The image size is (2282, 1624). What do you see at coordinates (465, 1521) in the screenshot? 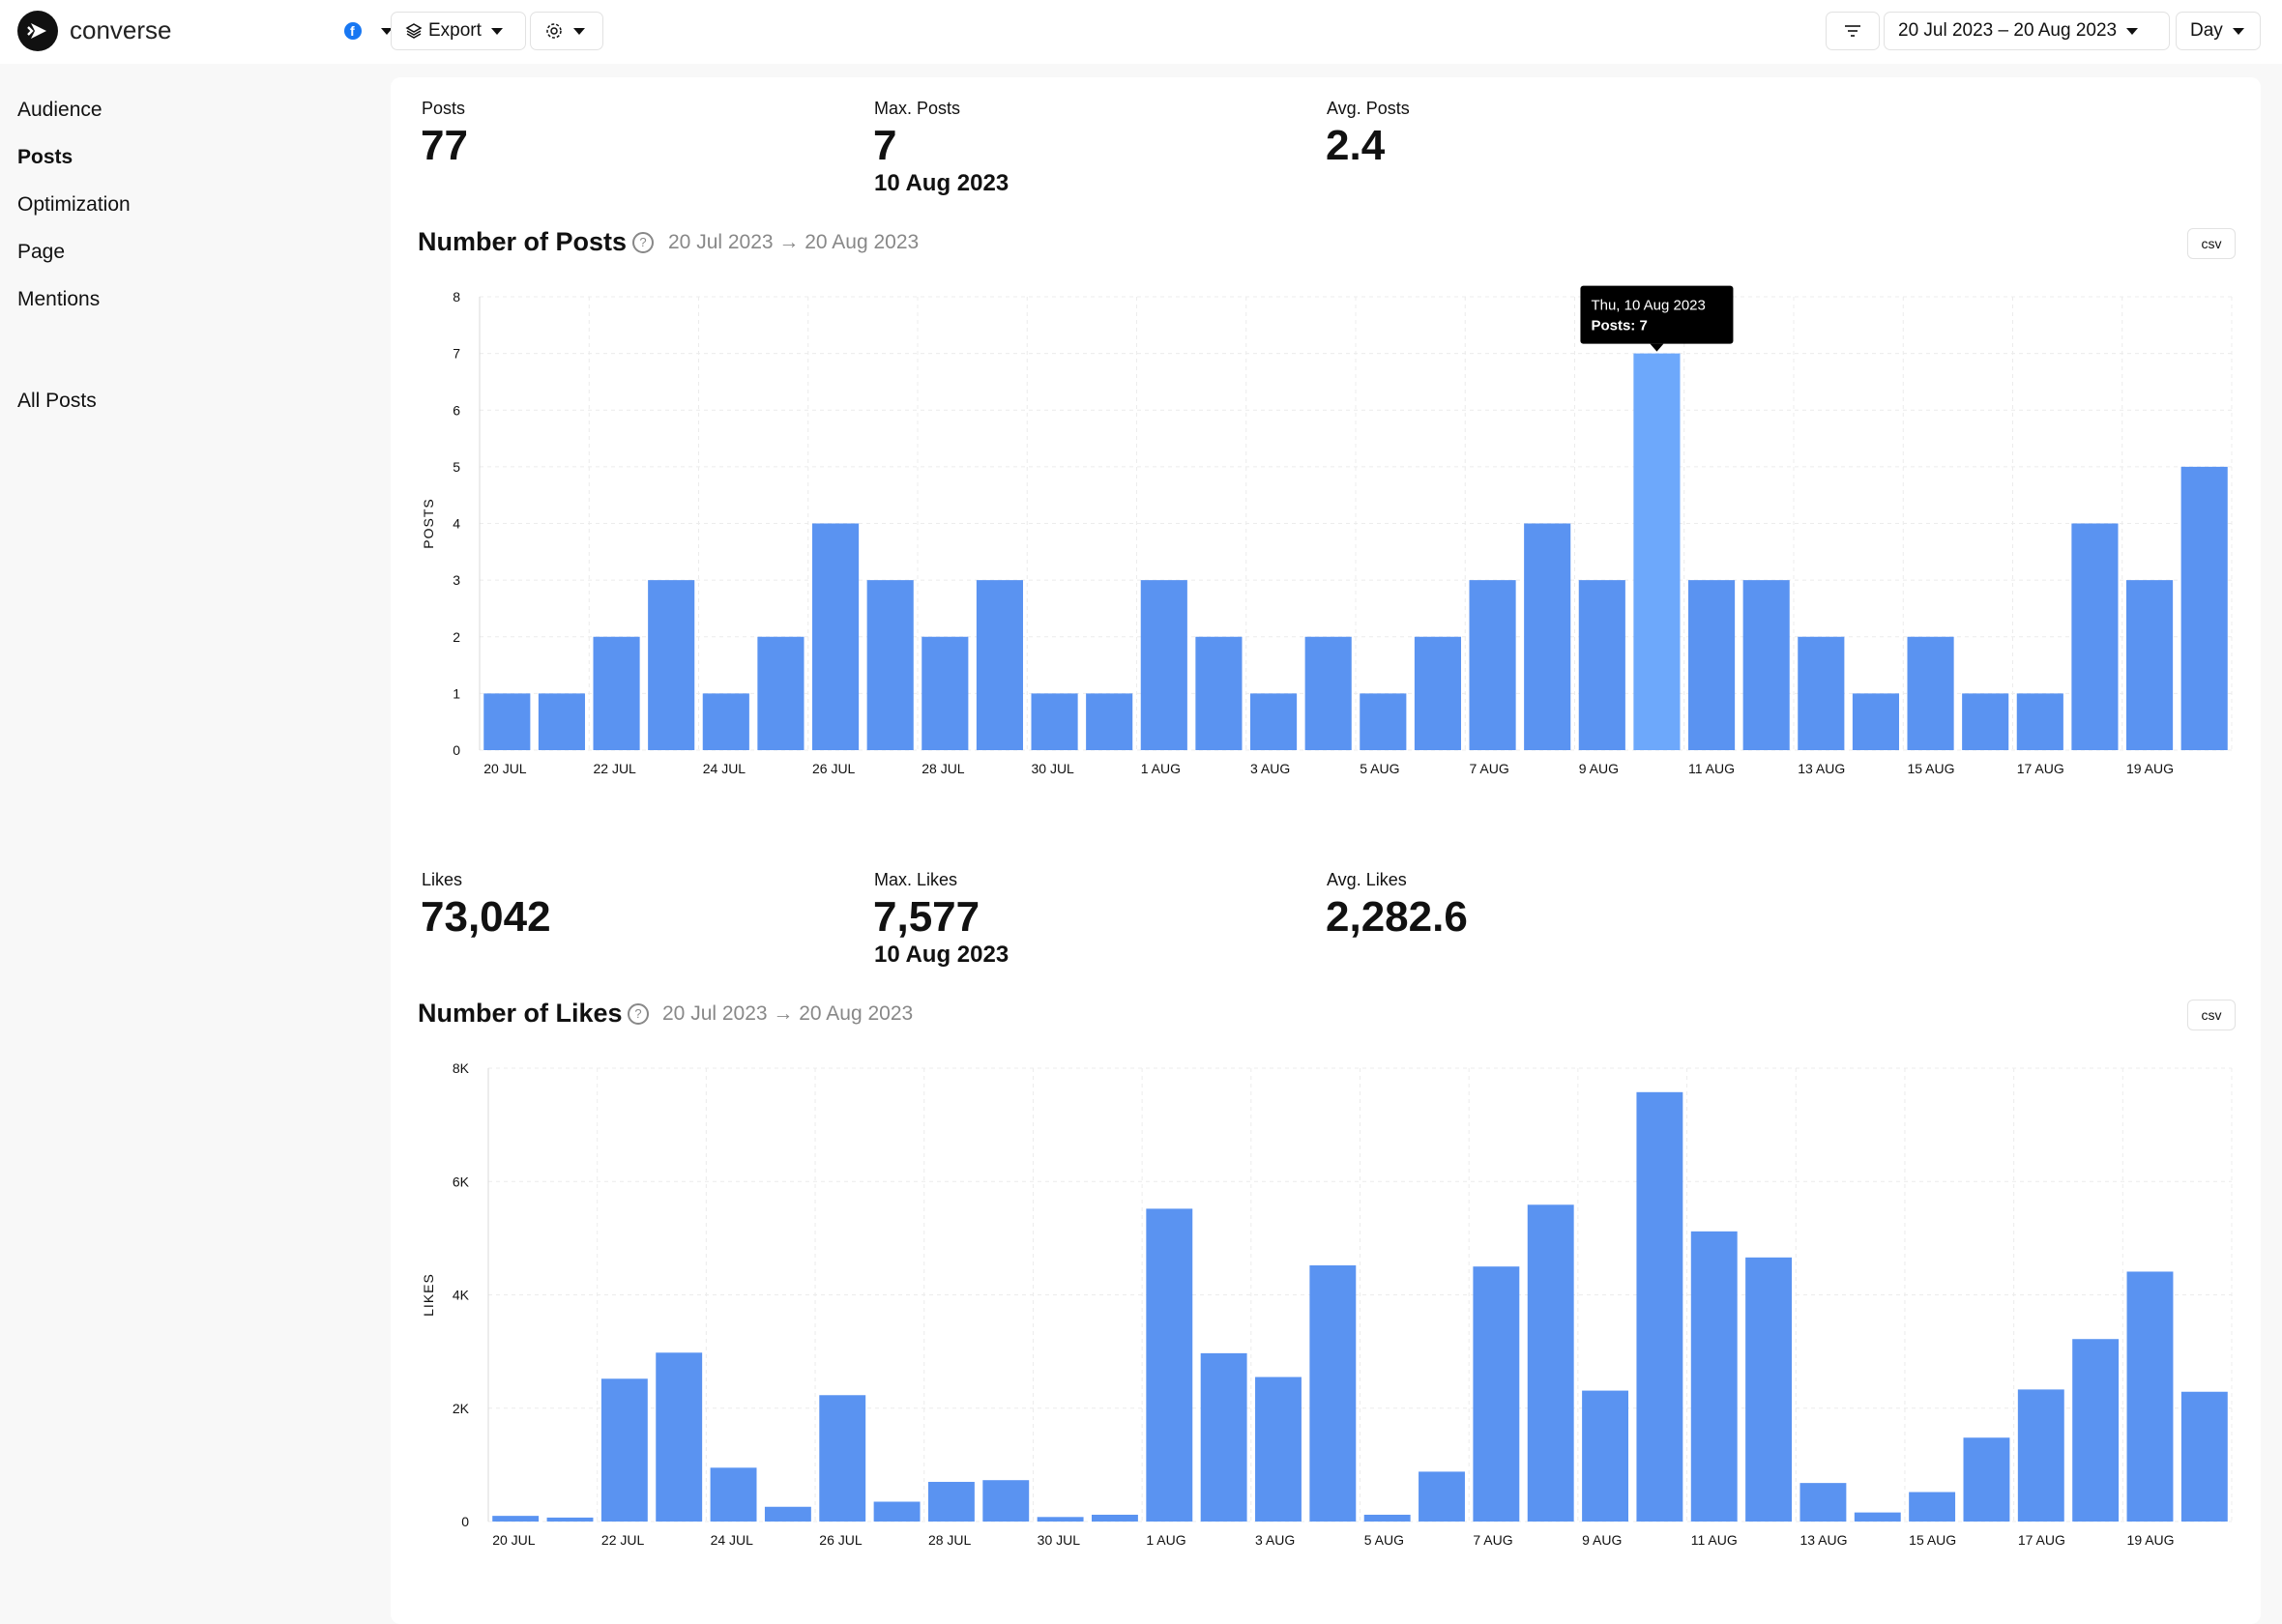
I see `likes-y-tick-label: 0` at bounding box center [465, 1521].